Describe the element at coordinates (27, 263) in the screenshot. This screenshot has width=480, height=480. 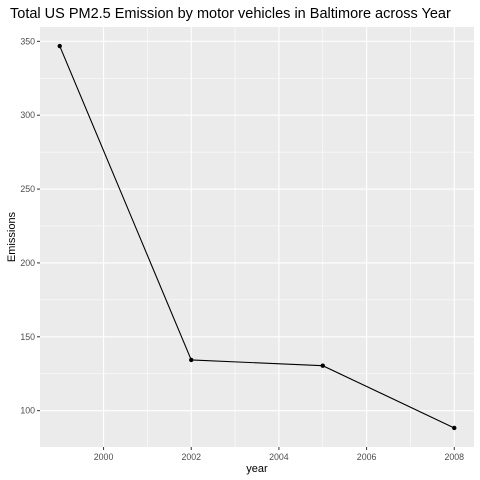
I see `y-tick-label: 200` at that location.